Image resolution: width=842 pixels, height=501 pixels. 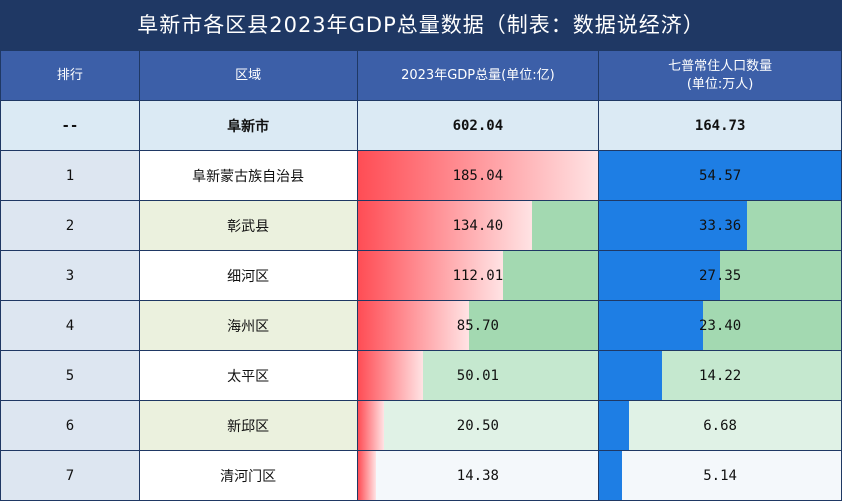 I want to click on population-value: 14.22, so click(x=720, y=375).